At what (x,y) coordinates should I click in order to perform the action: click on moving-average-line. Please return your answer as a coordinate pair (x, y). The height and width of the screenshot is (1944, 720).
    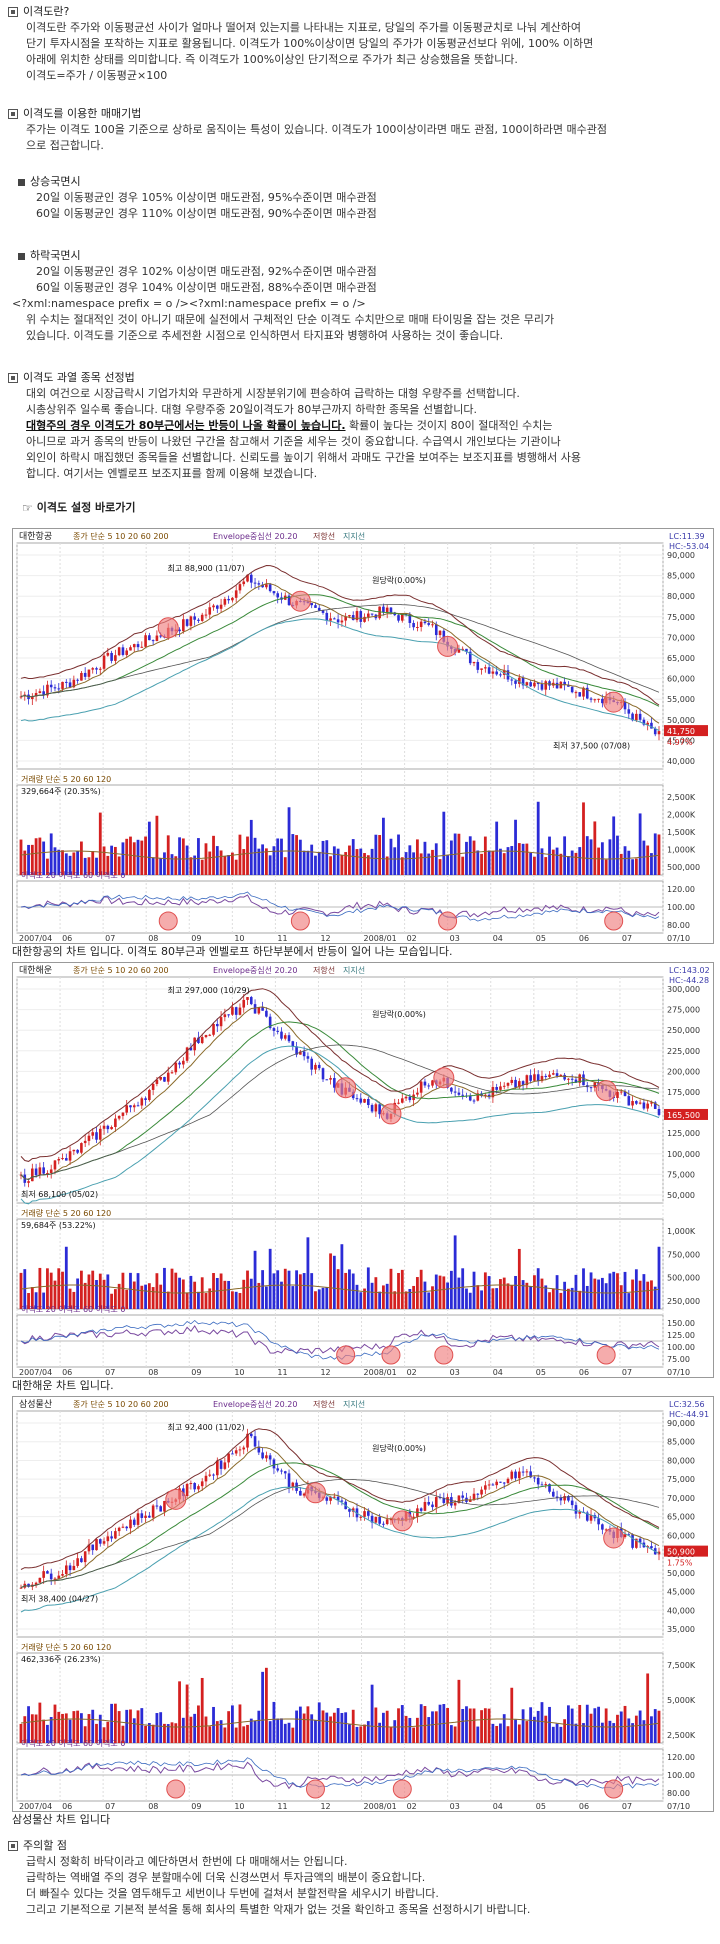
    Looking at the image, I should click on (340, 1533).